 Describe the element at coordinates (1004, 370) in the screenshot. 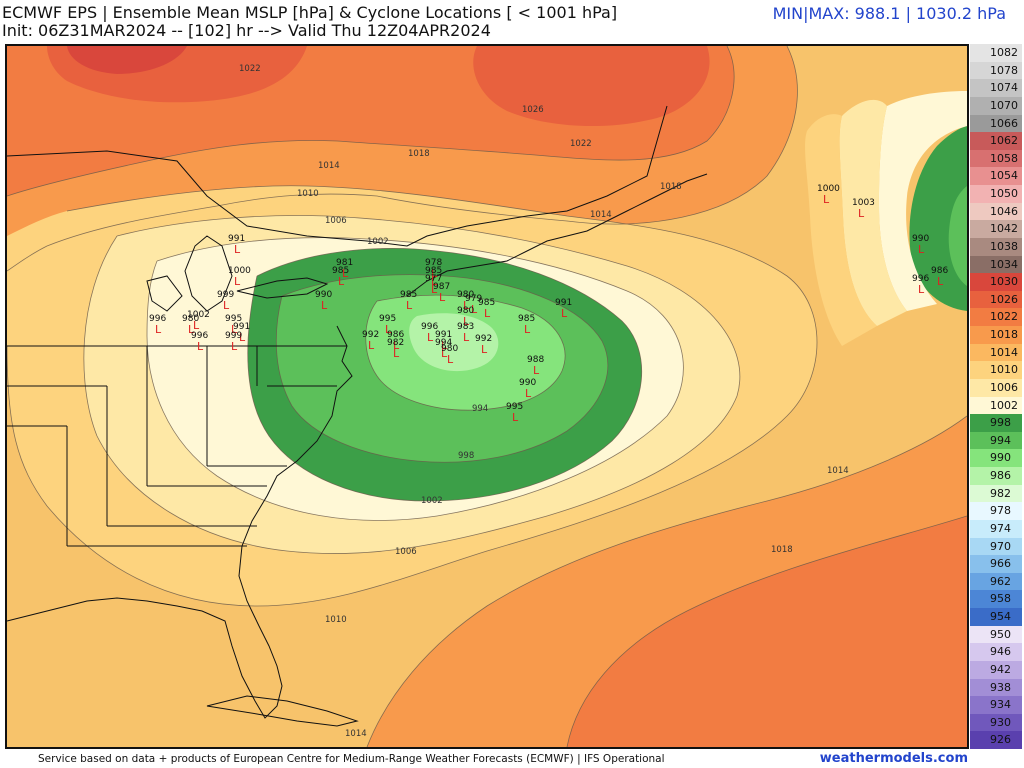

I see `colorbar-label: 1010` at that location.